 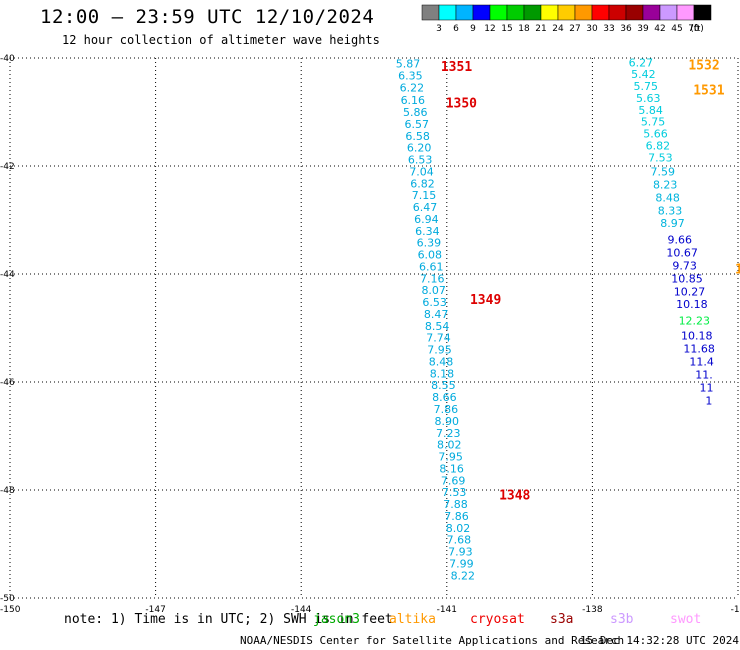 I want to click on wave-height-label: 8.16, so click(x=451, y=468).